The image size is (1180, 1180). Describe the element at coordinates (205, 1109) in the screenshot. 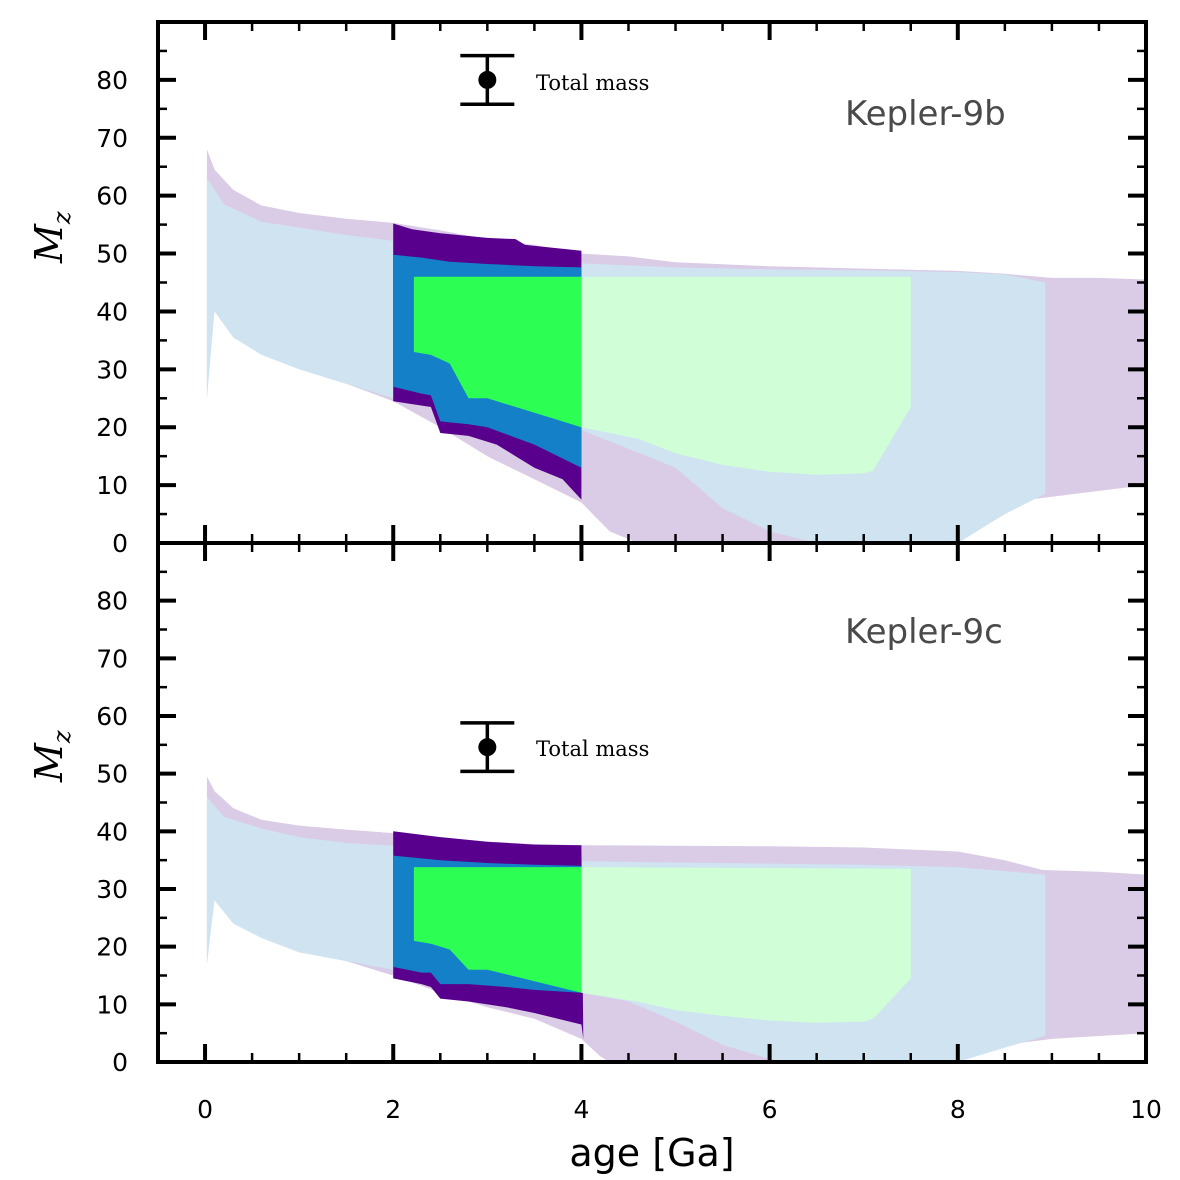

I see `x-tick-label: 0` at that location.